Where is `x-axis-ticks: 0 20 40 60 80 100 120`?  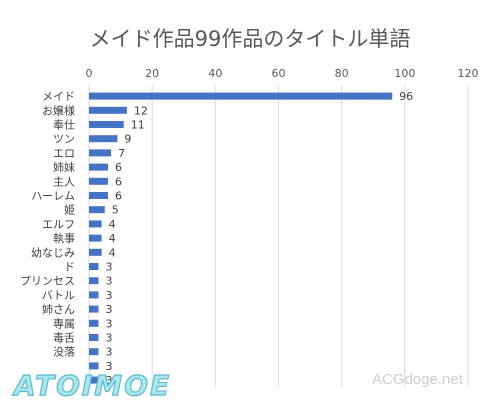
x-axis-ticks: 0 20 40 60 80 100 120 is located at coordinates (282, 73).